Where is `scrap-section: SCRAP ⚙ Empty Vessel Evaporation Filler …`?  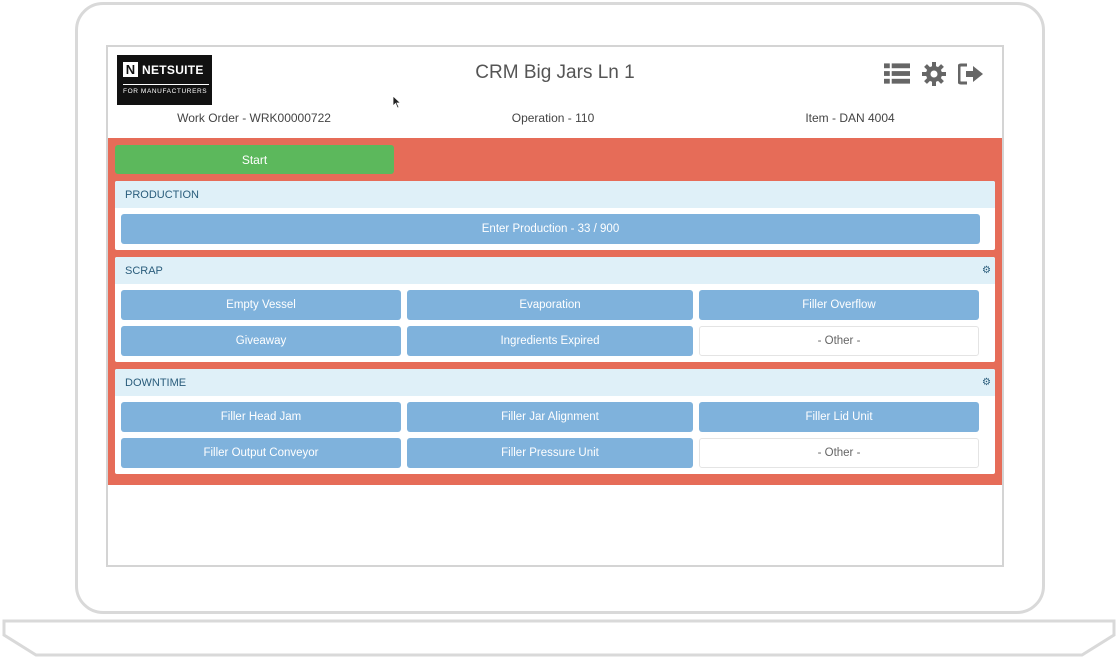 scrap-section: SCRAP ⚙ Empty Vessel Evaporation Filler … is located at coordinates (555, 309).